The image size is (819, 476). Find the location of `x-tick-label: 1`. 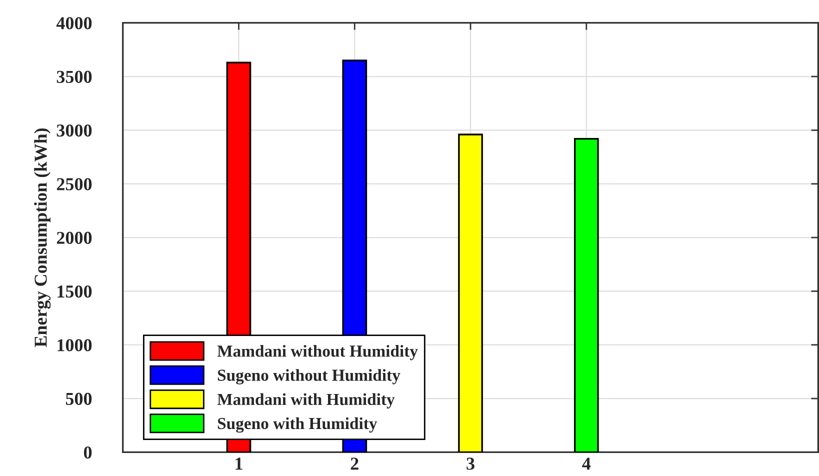

x-tick-label: 1 is located at coordinates (239, 464).